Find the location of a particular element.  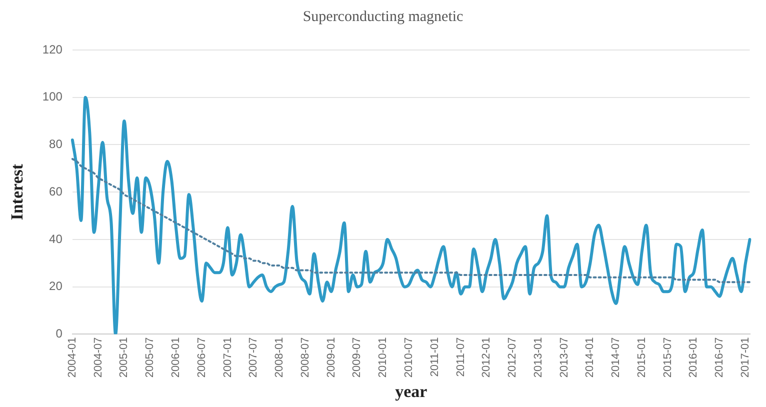

x-tick-label: 2017-01 is located at coordinates (746, 357).